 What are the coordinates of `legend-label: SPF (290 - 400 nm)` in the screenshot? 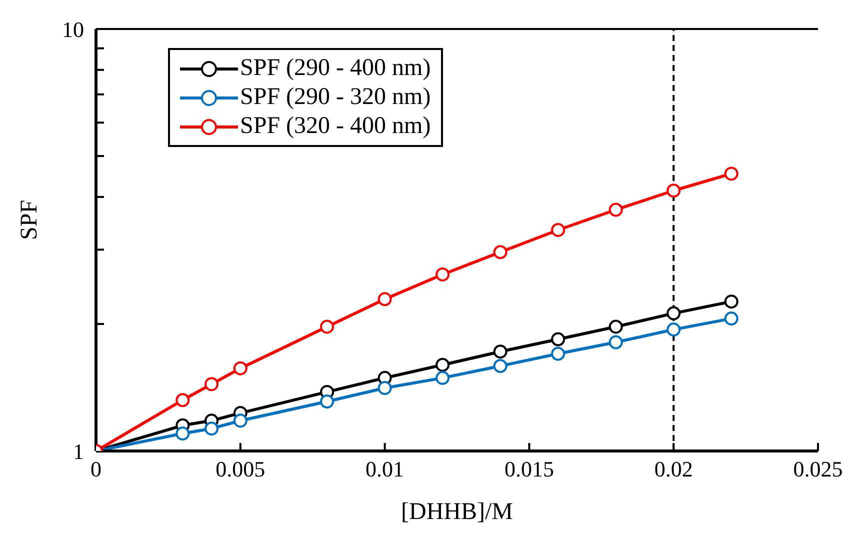 It's located at (335, 68).